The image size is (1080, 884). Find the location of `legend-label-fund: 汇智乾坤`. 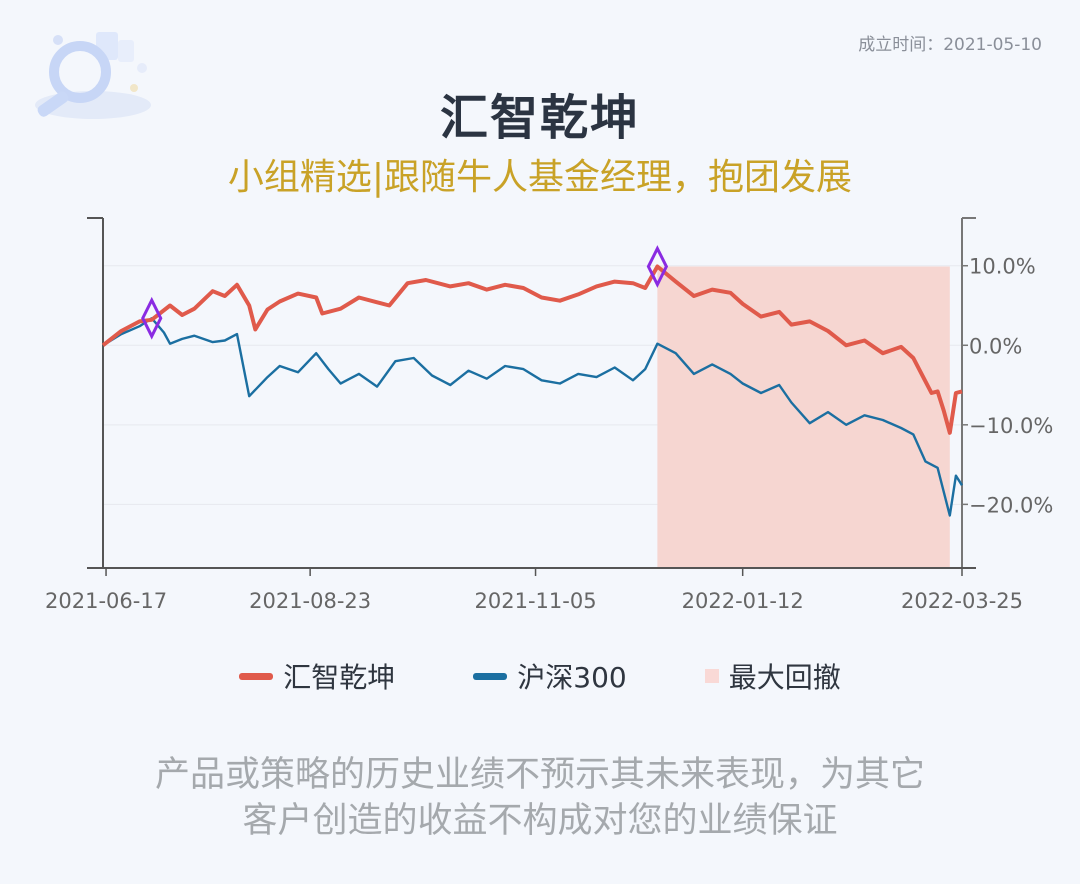

legend-label-fund: 汇智乾坤 is located at coordinates (339, 677).